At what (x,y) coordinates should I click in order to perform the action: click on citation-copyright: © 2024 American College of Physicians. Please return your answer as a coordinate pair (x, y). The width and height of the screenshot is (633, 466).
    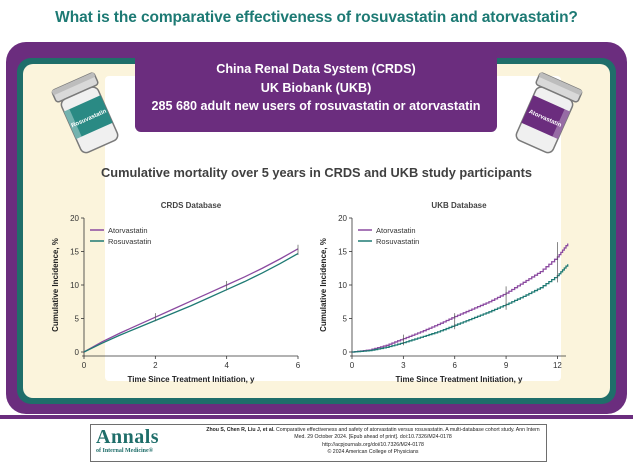
    Looking at the image, I should click on (373, 451).